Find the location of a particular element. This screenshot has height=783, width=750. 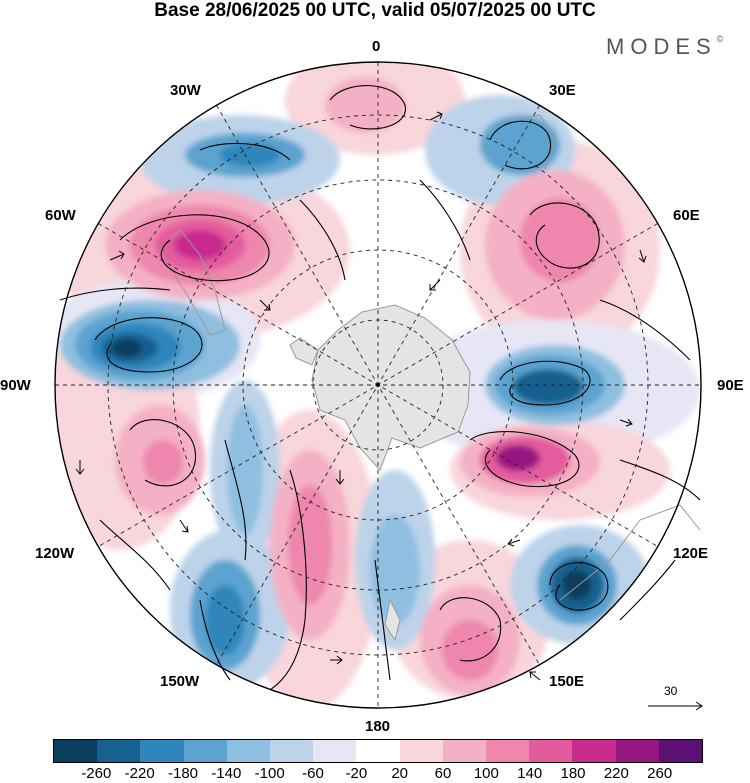

new-zealand-coast is located at coordinates (392, 620).